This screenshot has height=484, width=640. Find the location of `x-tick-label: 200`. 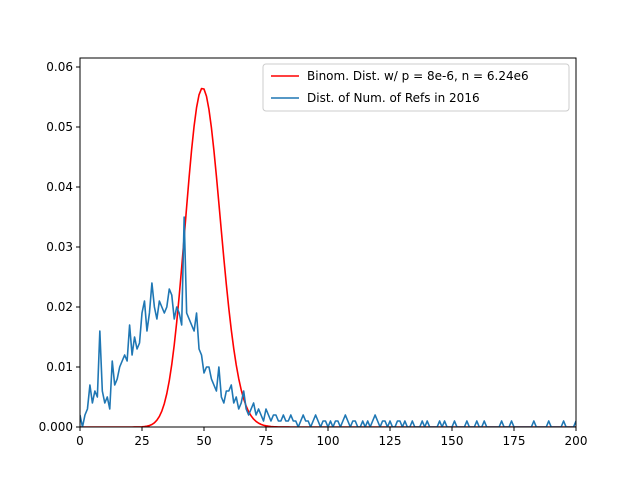

x-tick-label: 200 is located at coordinates (576, 441).